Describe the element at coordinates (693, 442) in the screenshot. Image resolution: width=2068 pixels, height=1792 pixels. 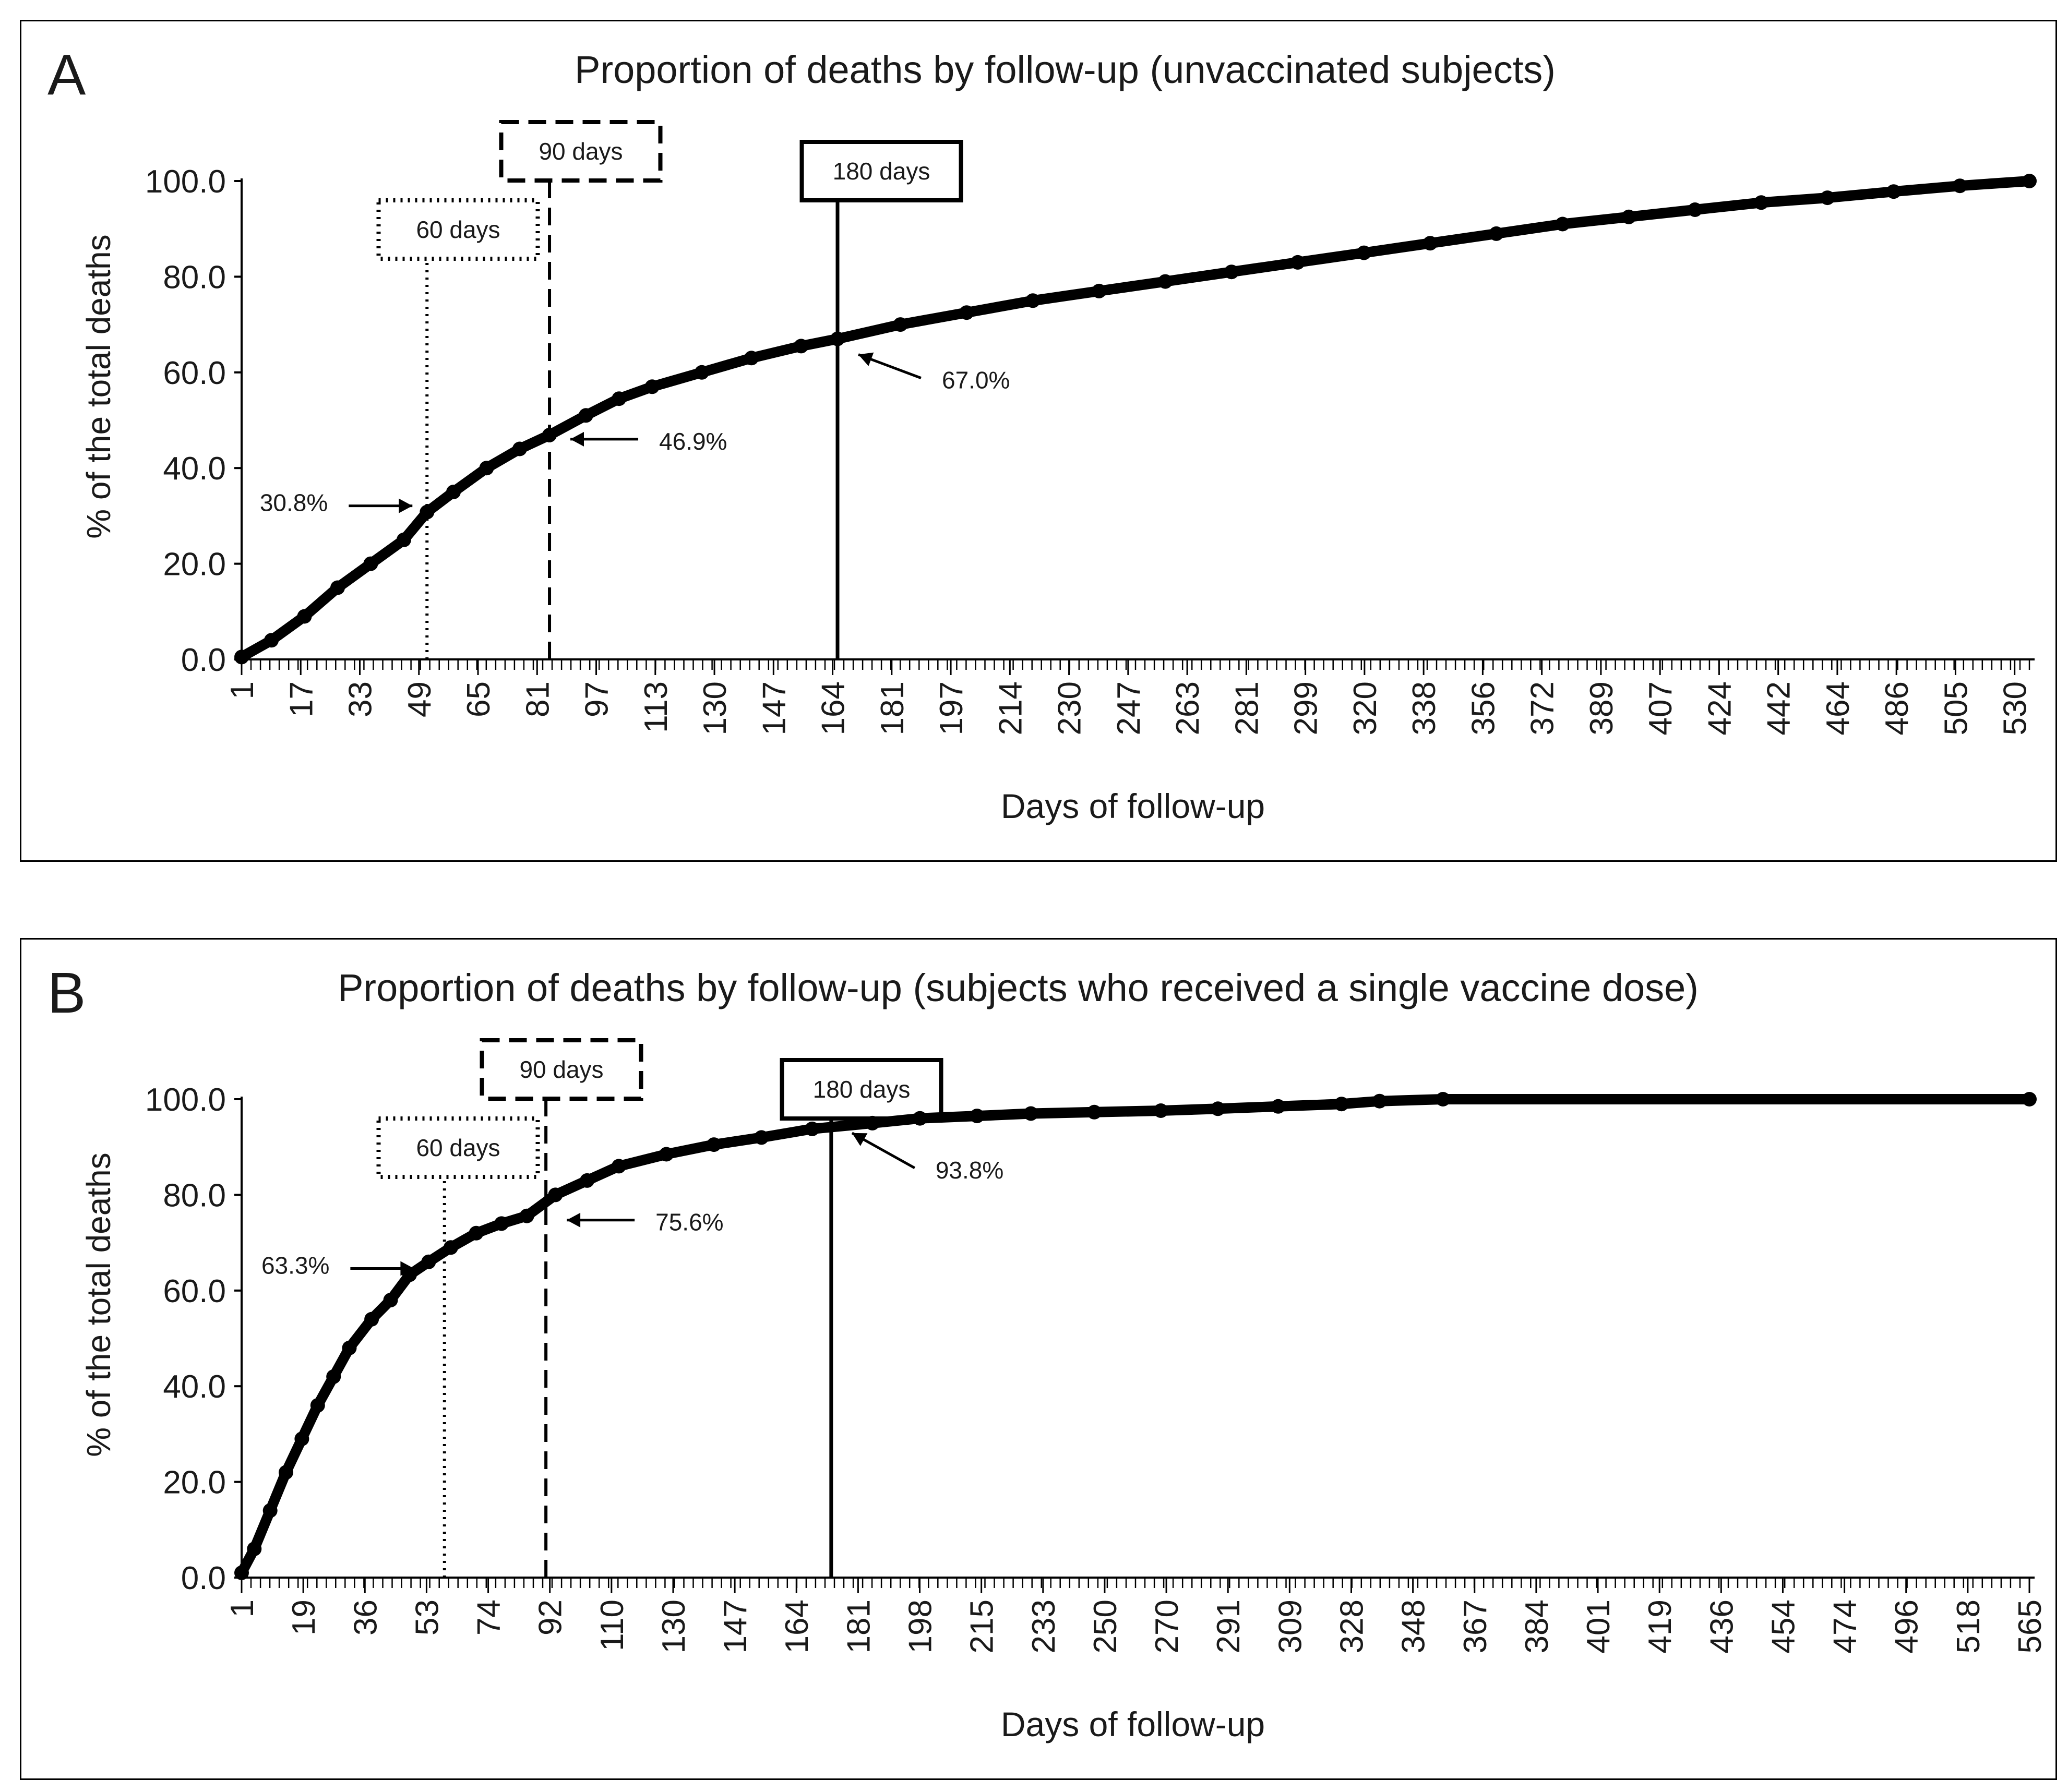
I see `annotation-label: 46.9%` at that location.